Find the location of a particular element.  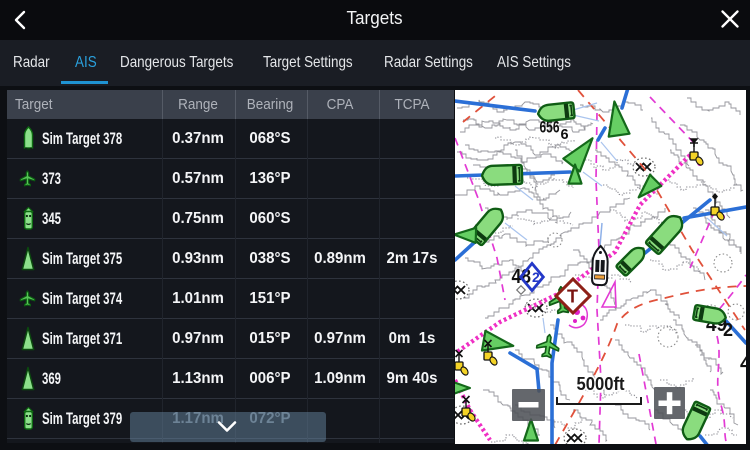

svg-text: 656 is located at coordinates (550, 128).